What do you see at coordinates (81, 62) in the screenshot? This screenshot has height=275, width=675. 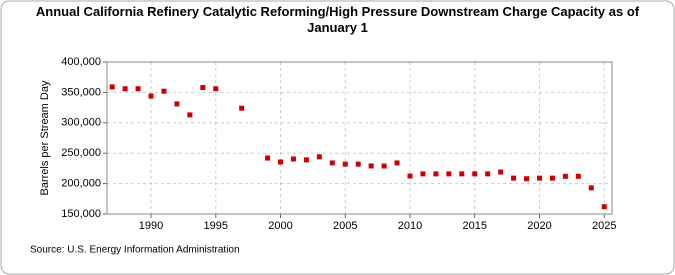 I see `y-tick-label: 400,000` at bounding box center [81, 62].